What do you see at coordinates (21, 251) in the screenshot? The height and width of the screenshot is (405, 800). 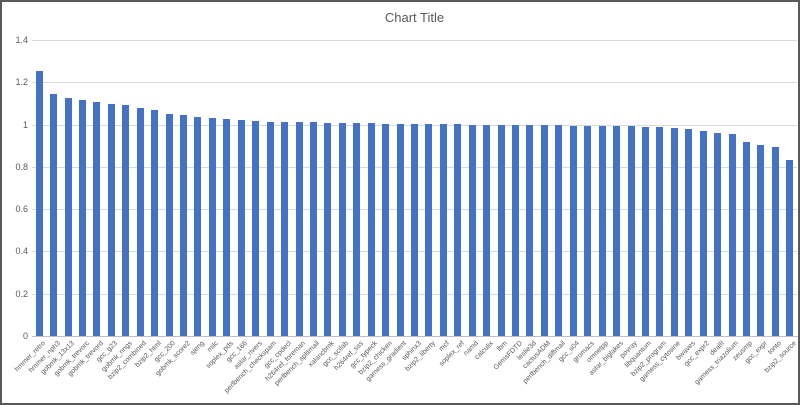 I see `y-axis-tick-label: 0.4` at bounding box center [21, 251].